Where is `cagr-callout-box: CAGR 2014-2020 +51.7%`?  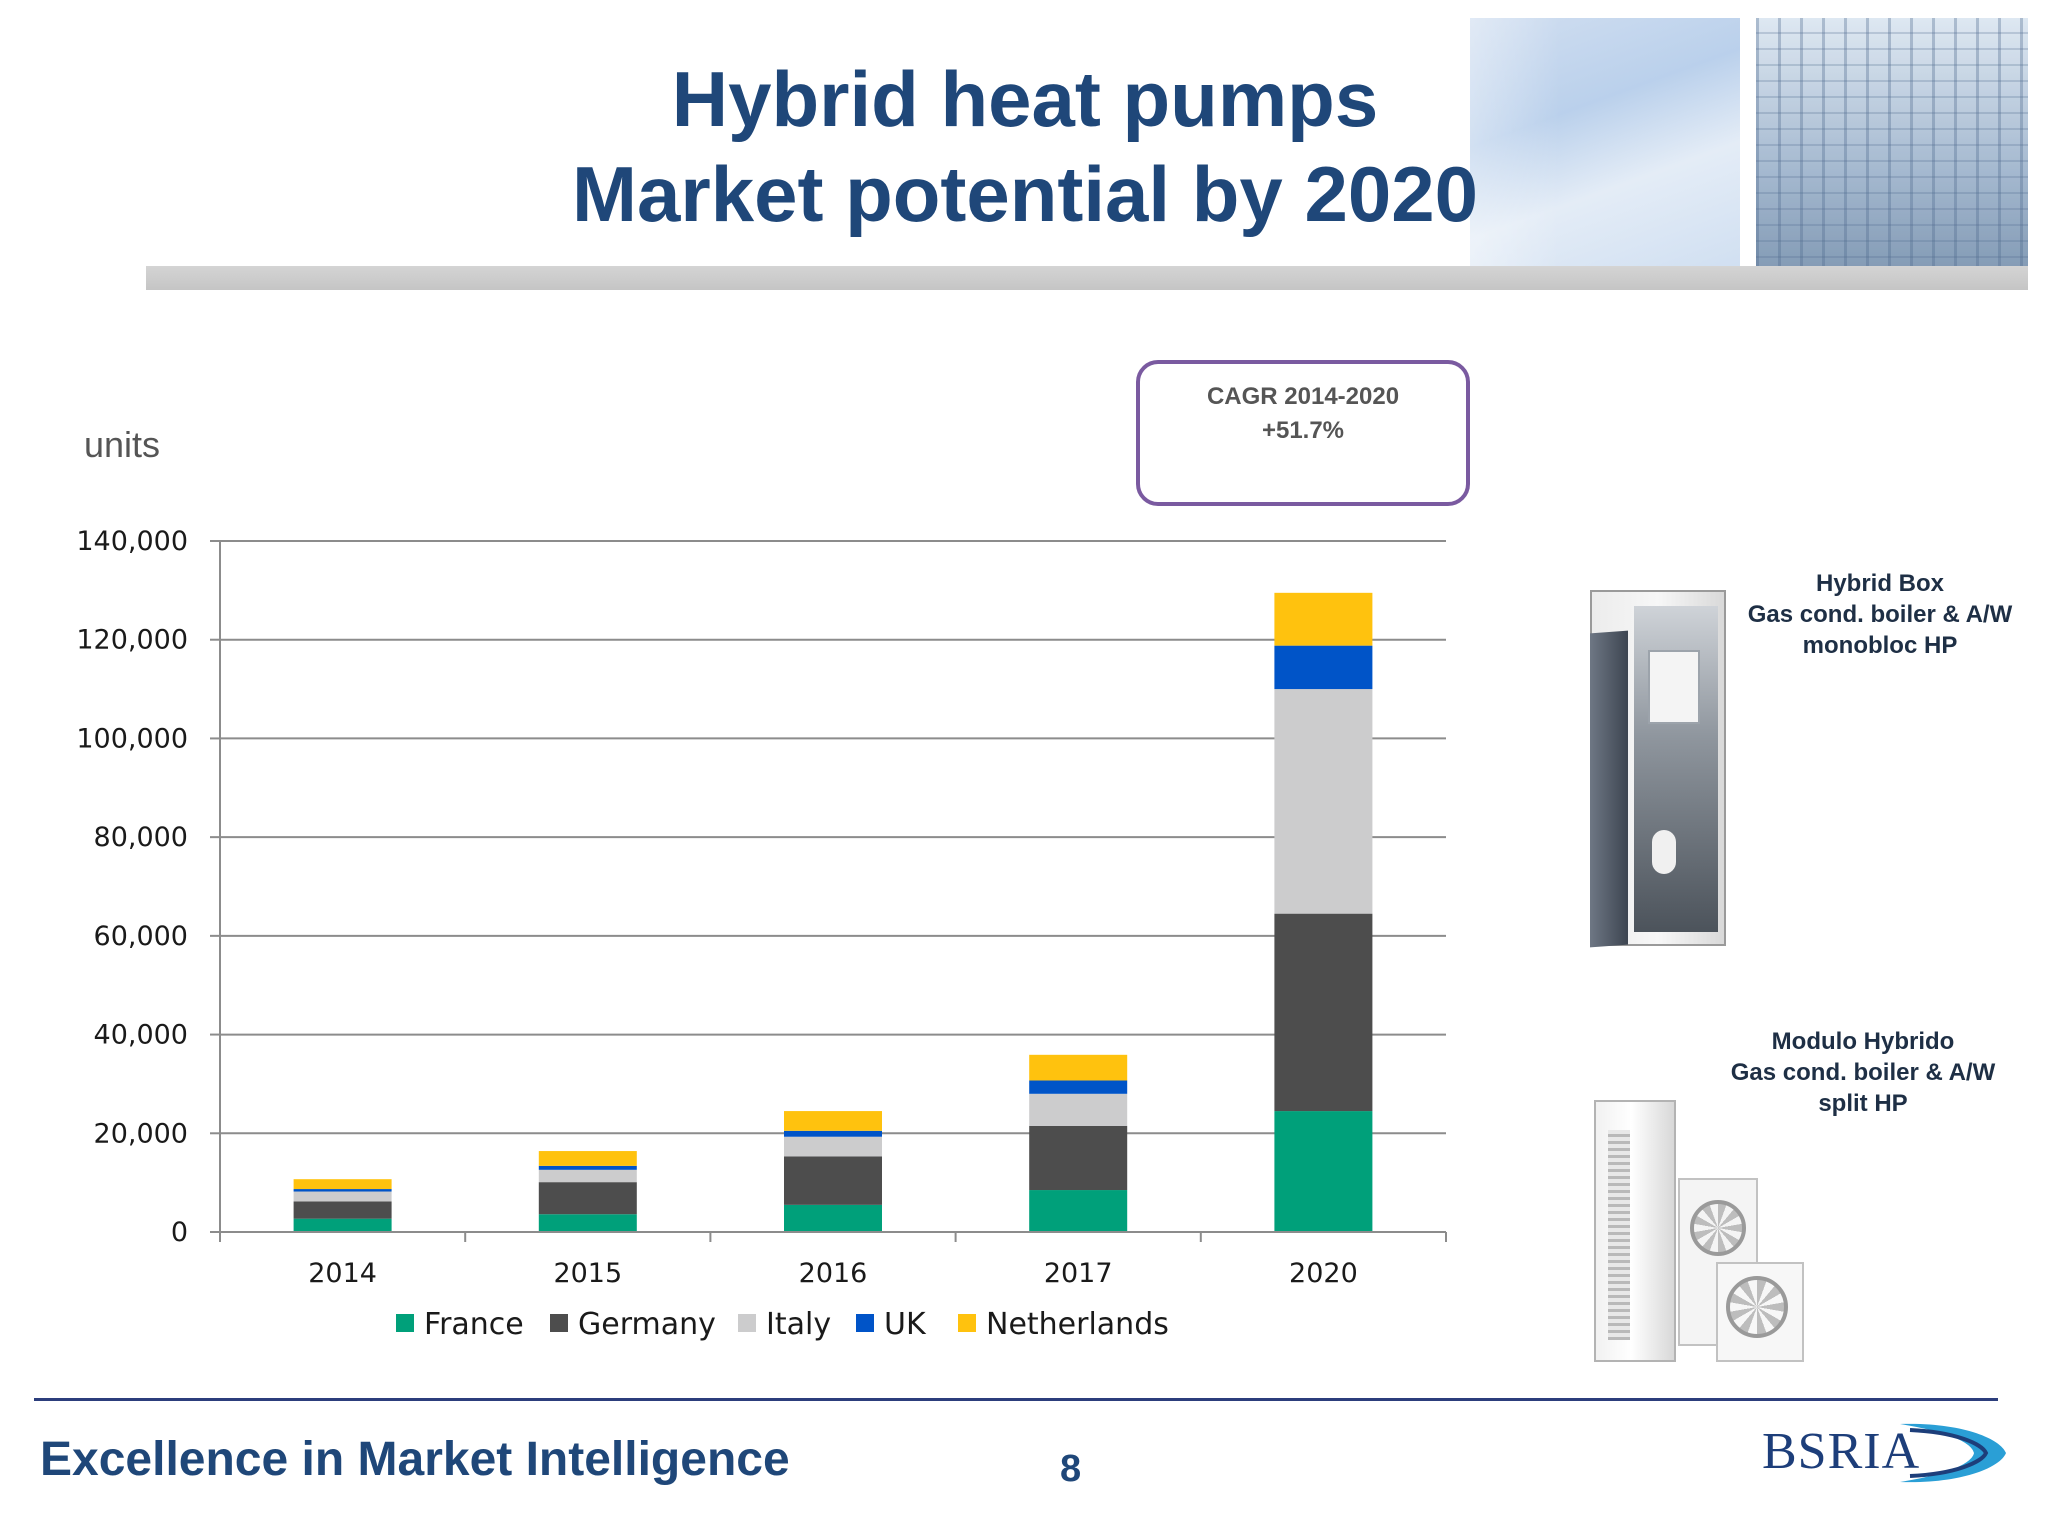
cagr-callout-box: CAGR 2014-2020 +51.7% is located at coordinates (1303, 433).